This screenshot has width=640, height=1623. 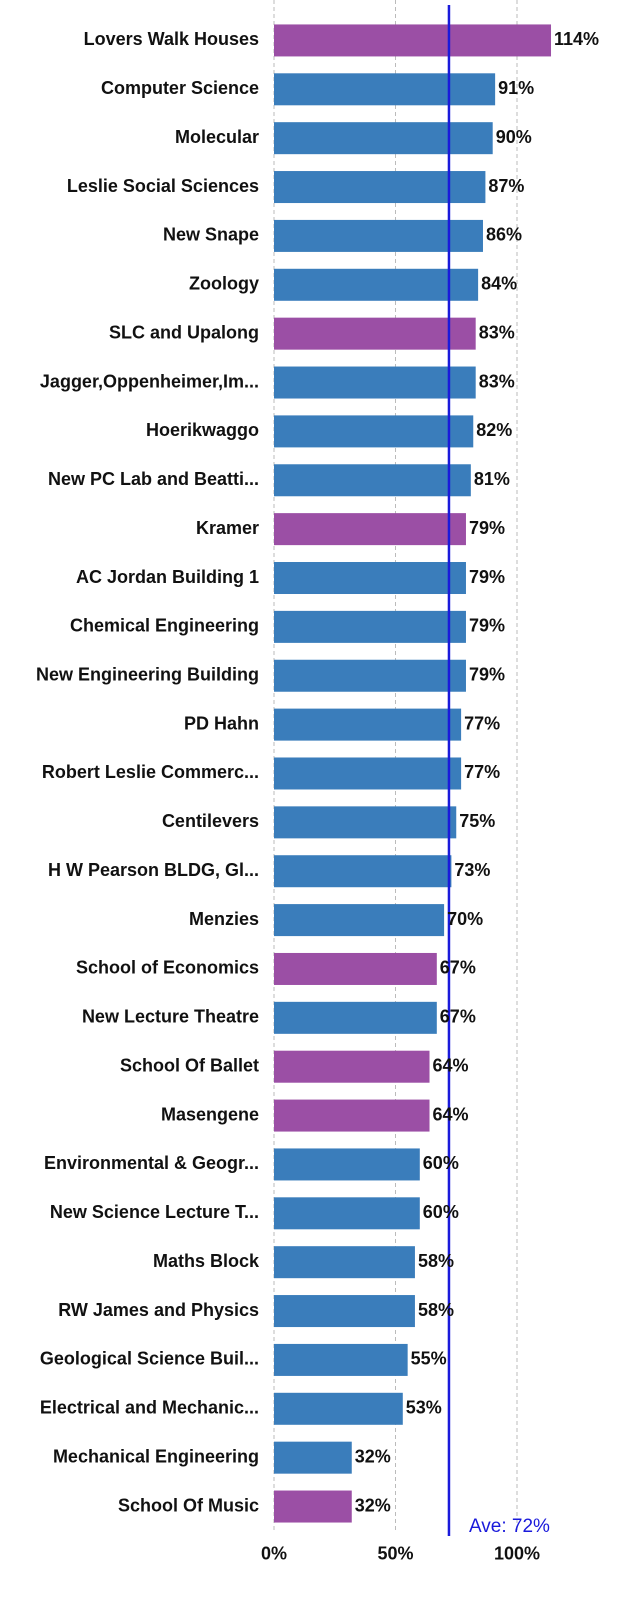 I want to click on y-tick-label: School Of Ballet, so click(x=189, y=1065).